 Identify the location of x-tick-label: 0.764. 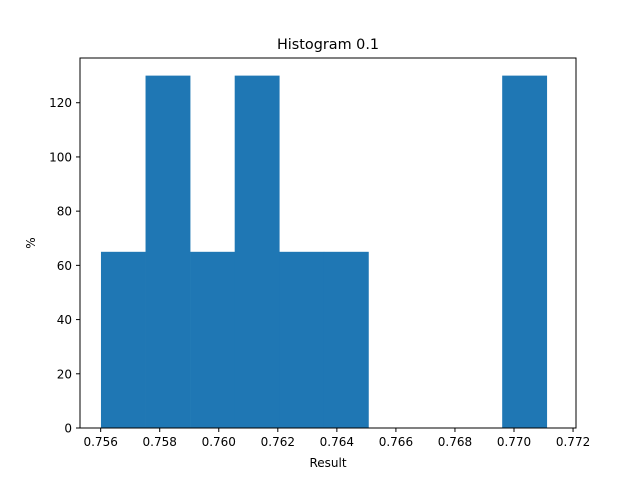
(337, 442).